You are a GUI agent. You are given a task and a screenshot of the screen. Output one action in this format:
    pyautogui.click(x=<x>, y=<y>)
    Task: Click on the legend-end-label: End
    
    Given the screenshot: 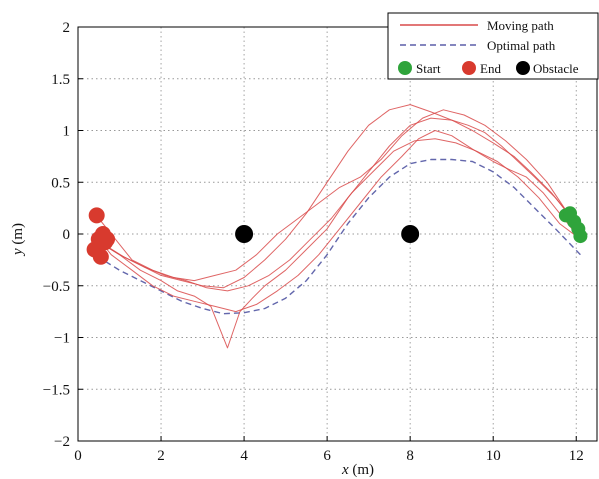 What is the action you would take?
    pyautogui.click(x=490, y=68)
    